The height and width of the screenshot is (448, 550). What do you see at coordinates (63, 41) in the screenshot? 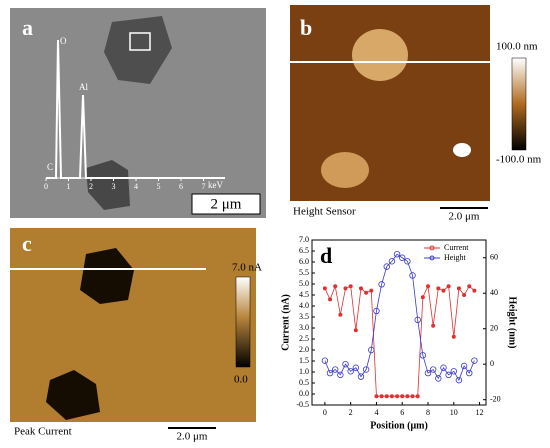
I see `peak-label: O` at bounding box center [63, 41].